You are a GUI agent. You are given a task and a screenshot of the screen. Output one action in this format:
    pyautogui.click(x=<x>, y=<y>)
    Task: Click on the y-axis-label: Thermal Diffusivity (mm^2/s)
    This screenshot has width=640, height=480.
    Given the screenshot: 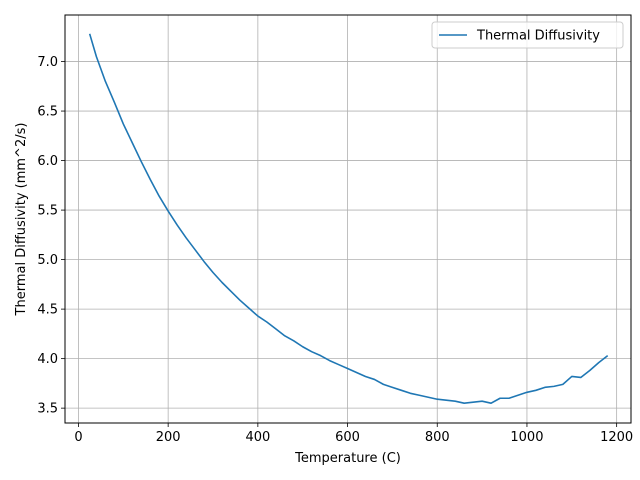 What is the action you would take?
    pyautogui.click(x=21, y=220)
    